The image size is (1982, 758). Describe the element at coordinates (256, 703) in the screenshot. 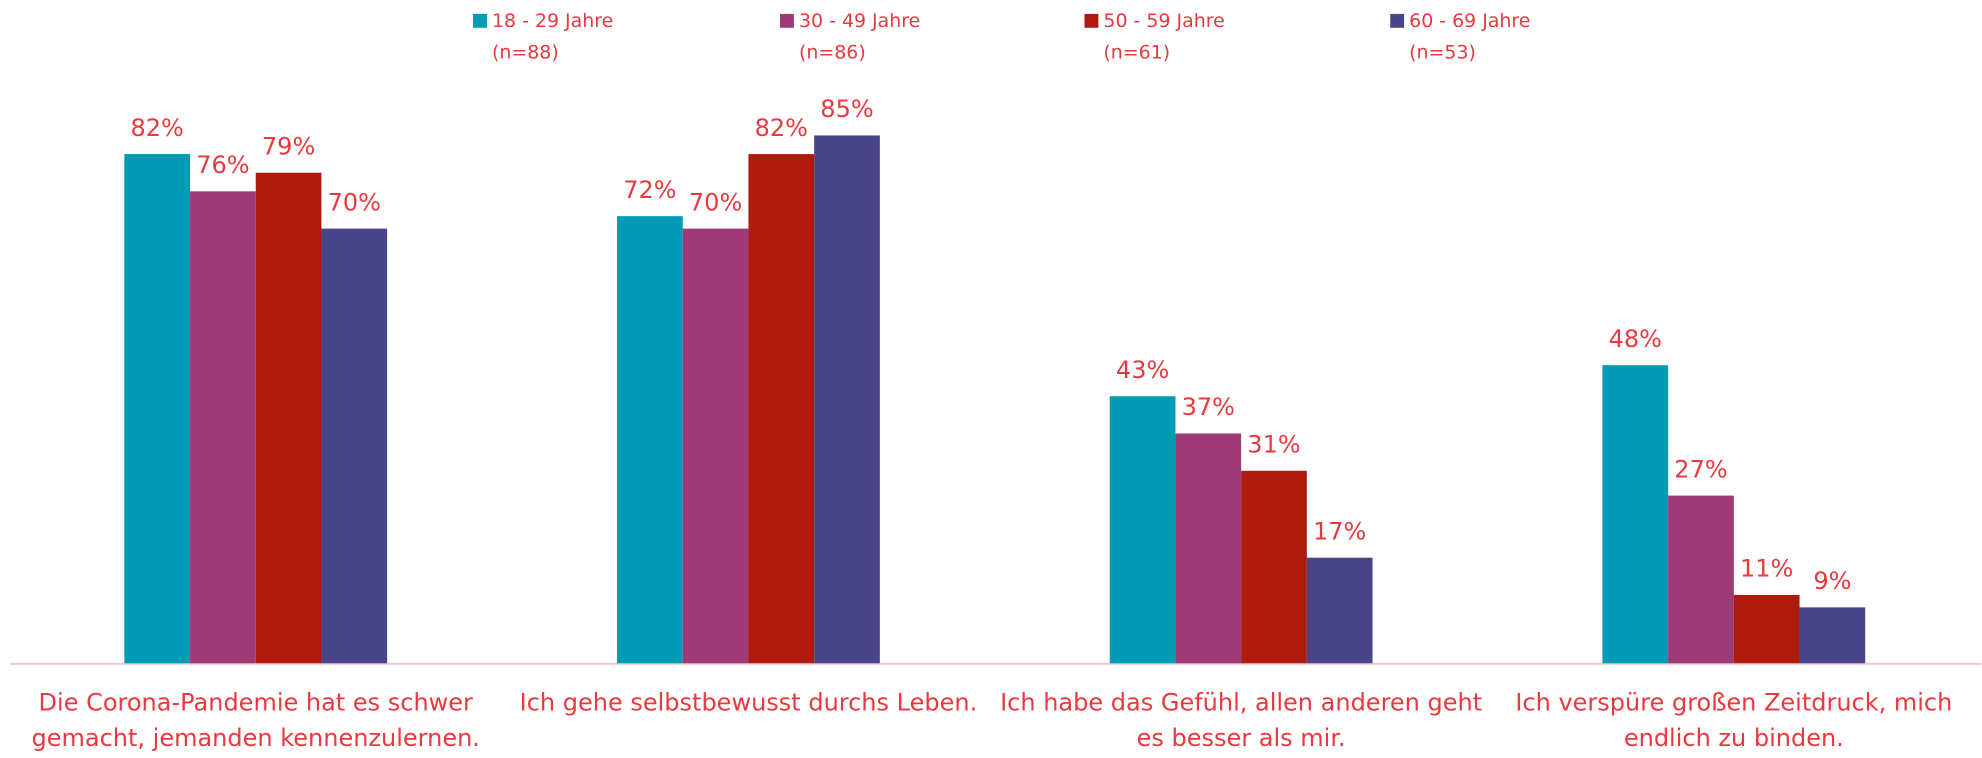

I see `x-tick-label: Die Corona-Pandemie hat es schwer` at that location.